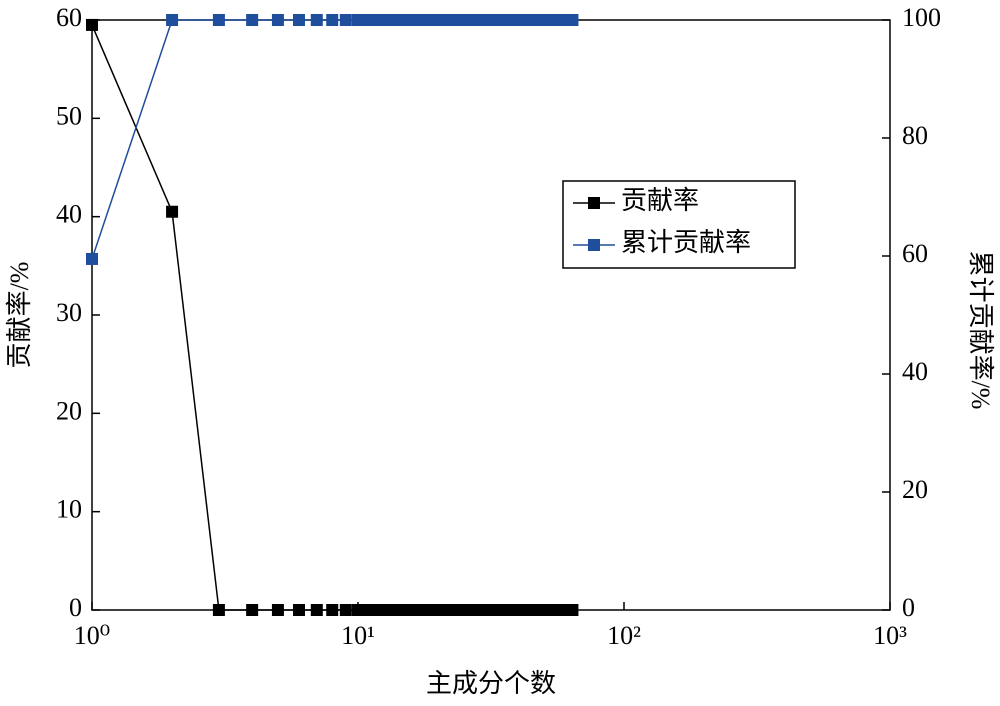  Describe the element at coordinates (69, 17) in the screenshot. I see `y-tick-label: 60` at that location.